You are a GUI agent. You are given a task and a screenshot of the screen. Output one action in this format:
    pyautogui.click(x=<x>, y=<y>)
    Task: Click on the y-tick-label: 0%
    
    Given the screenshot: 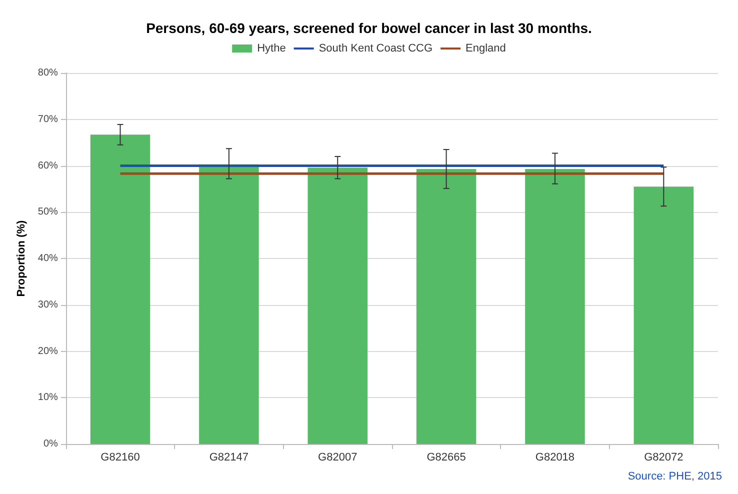 What is the action you would take?
    pyautogui.click(x=50, y=444)
    